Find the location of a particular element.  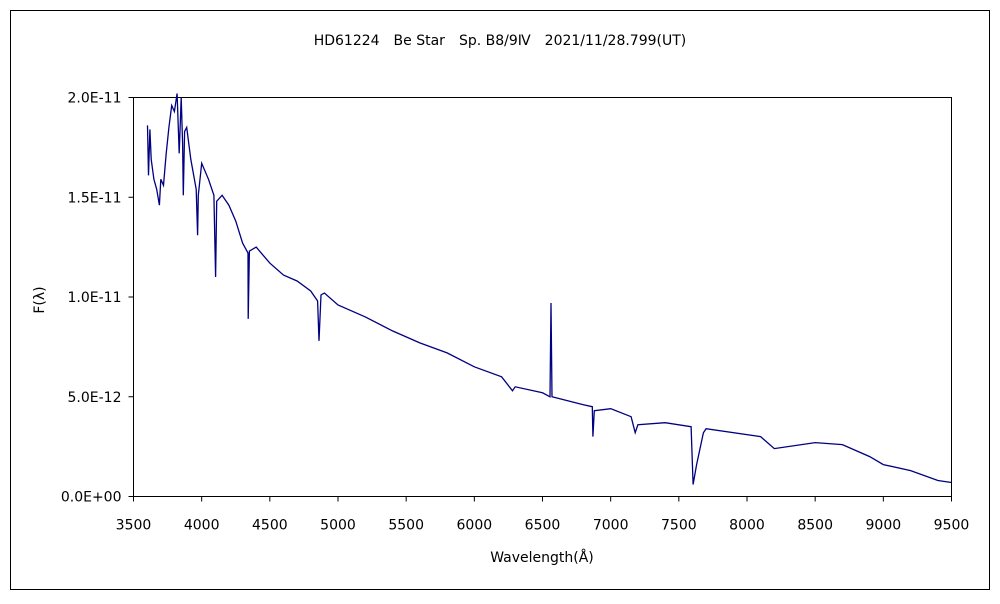

y-tick-label: 2.0E-11 is located at coordinates (95, 99).